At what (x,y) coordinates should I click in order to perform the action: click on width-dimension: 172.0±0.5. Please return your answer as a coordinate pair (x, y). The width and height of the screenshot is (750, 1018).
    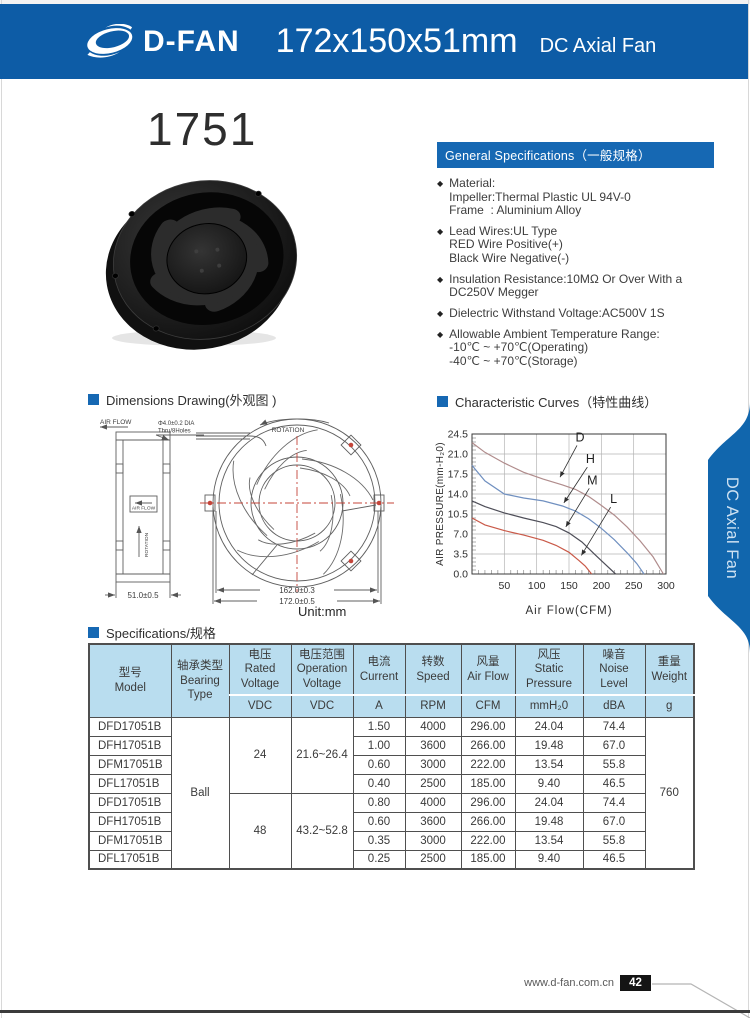
    Looking at the image, I should click on (297, 601).